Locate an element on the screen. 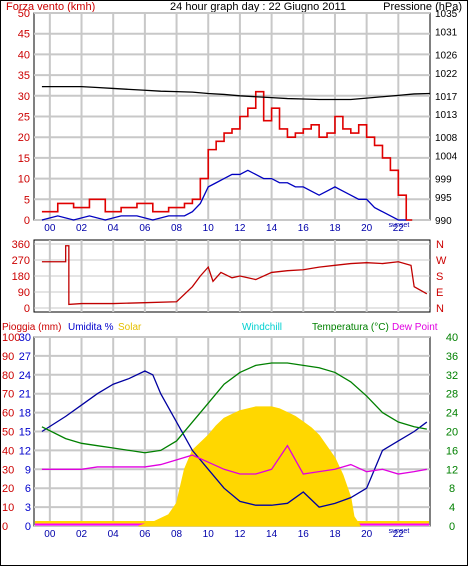 This screenshot has width=468, height=566. y-tick-solar: 15 is located at coordinates (25, 433).